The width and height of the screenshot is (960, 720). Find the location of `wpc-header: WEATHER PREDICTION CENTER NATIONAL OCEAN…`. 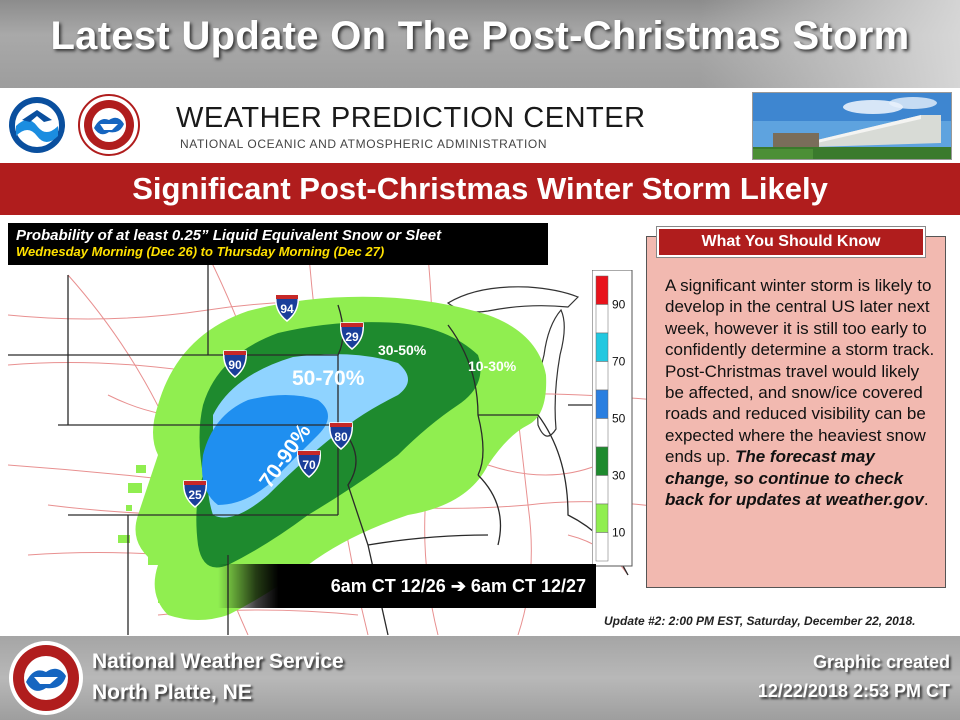

wpc-header: WEATHER PREDICTION CENTER NATIONAL OCEAN… is located at coordinates (480, 125).